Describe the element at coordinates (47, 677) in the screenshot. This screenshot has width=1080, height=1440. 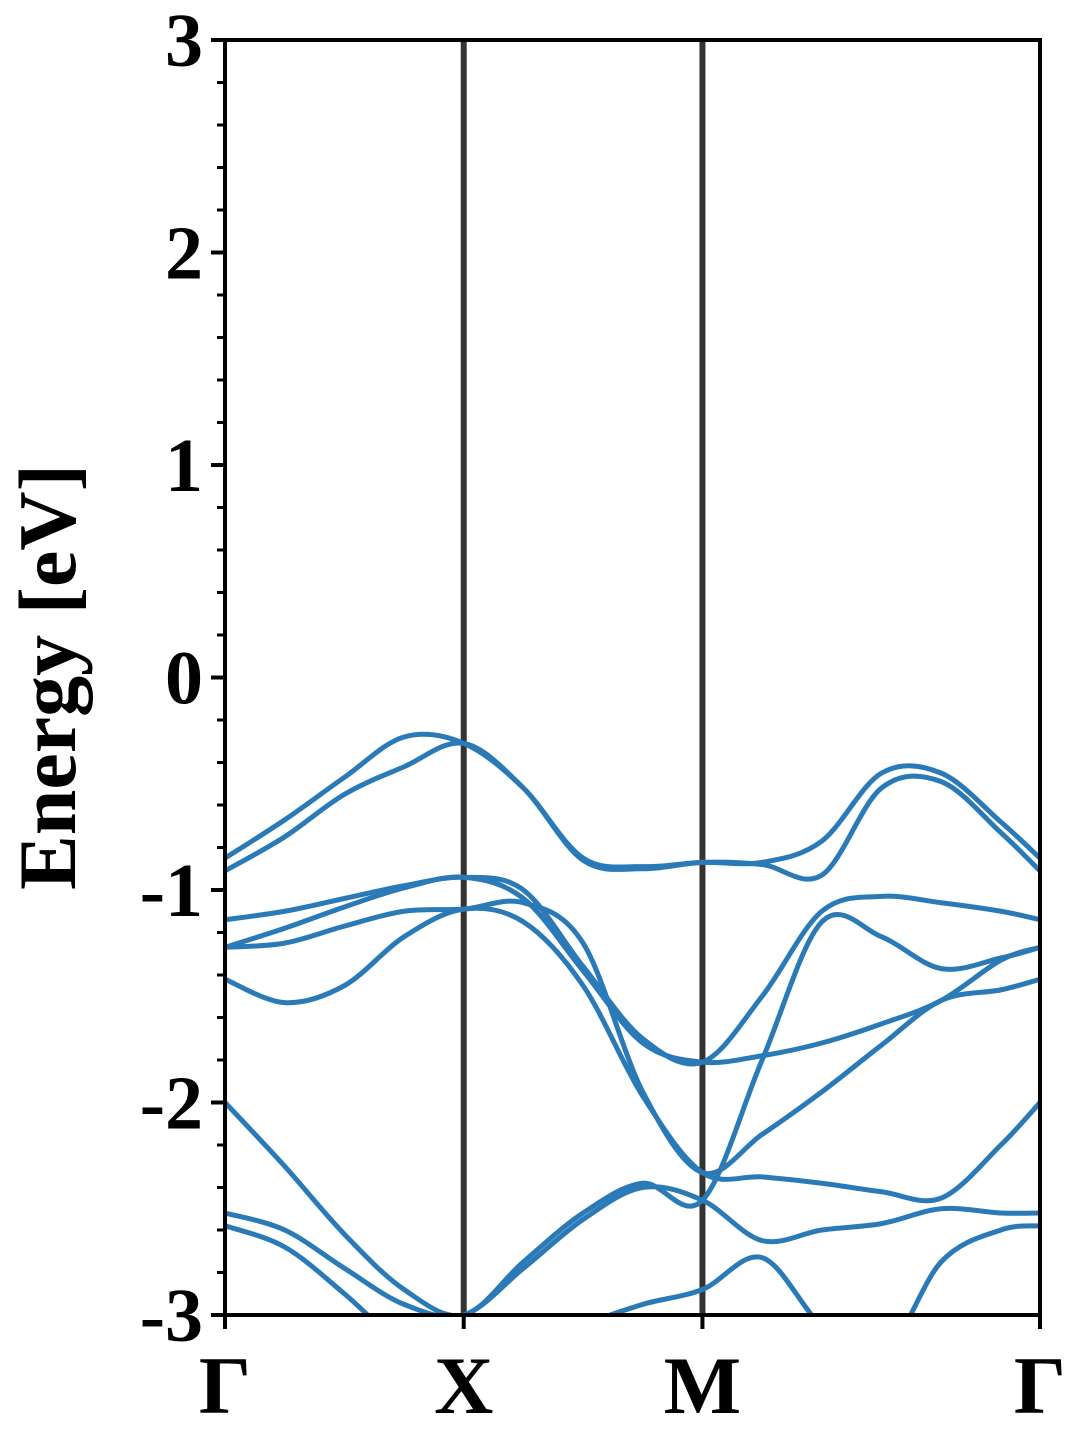
I see `y-axis-label: Energy [eV]` at that location.